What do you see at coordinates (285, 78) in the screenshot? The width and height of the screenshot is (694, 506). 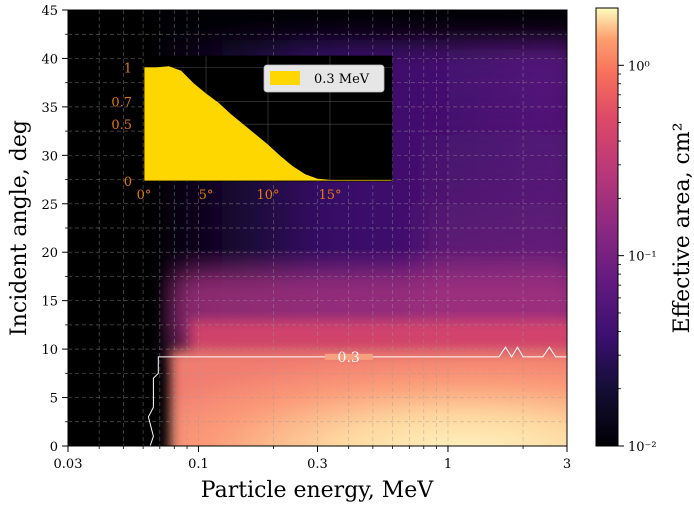 I see `inset-legend-swatch` at bounding box center [285, 78].